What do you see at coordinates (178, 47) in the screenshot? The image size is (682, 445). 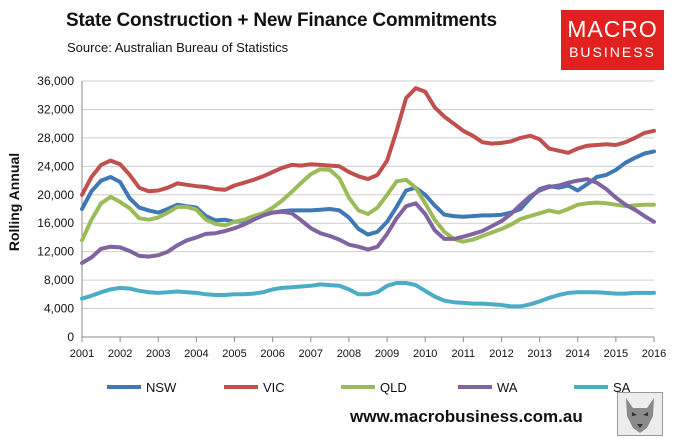 I see `chart-subtitle: Source: Australian Bureau of Statistics` at bounding box center [178, 47].